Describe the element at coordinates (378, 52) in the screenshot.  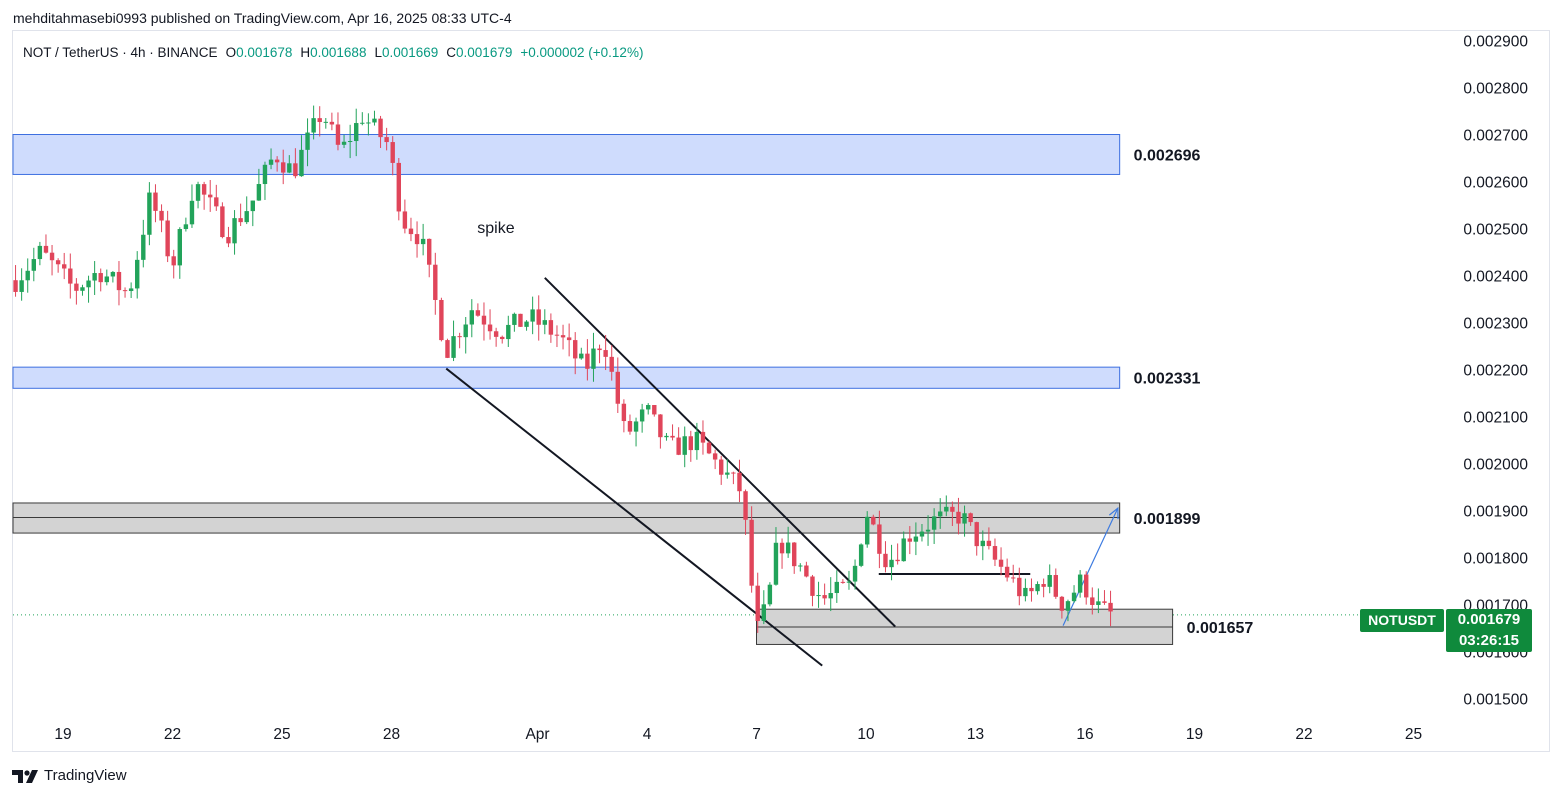
I see `legend-low-label: L` at that location.